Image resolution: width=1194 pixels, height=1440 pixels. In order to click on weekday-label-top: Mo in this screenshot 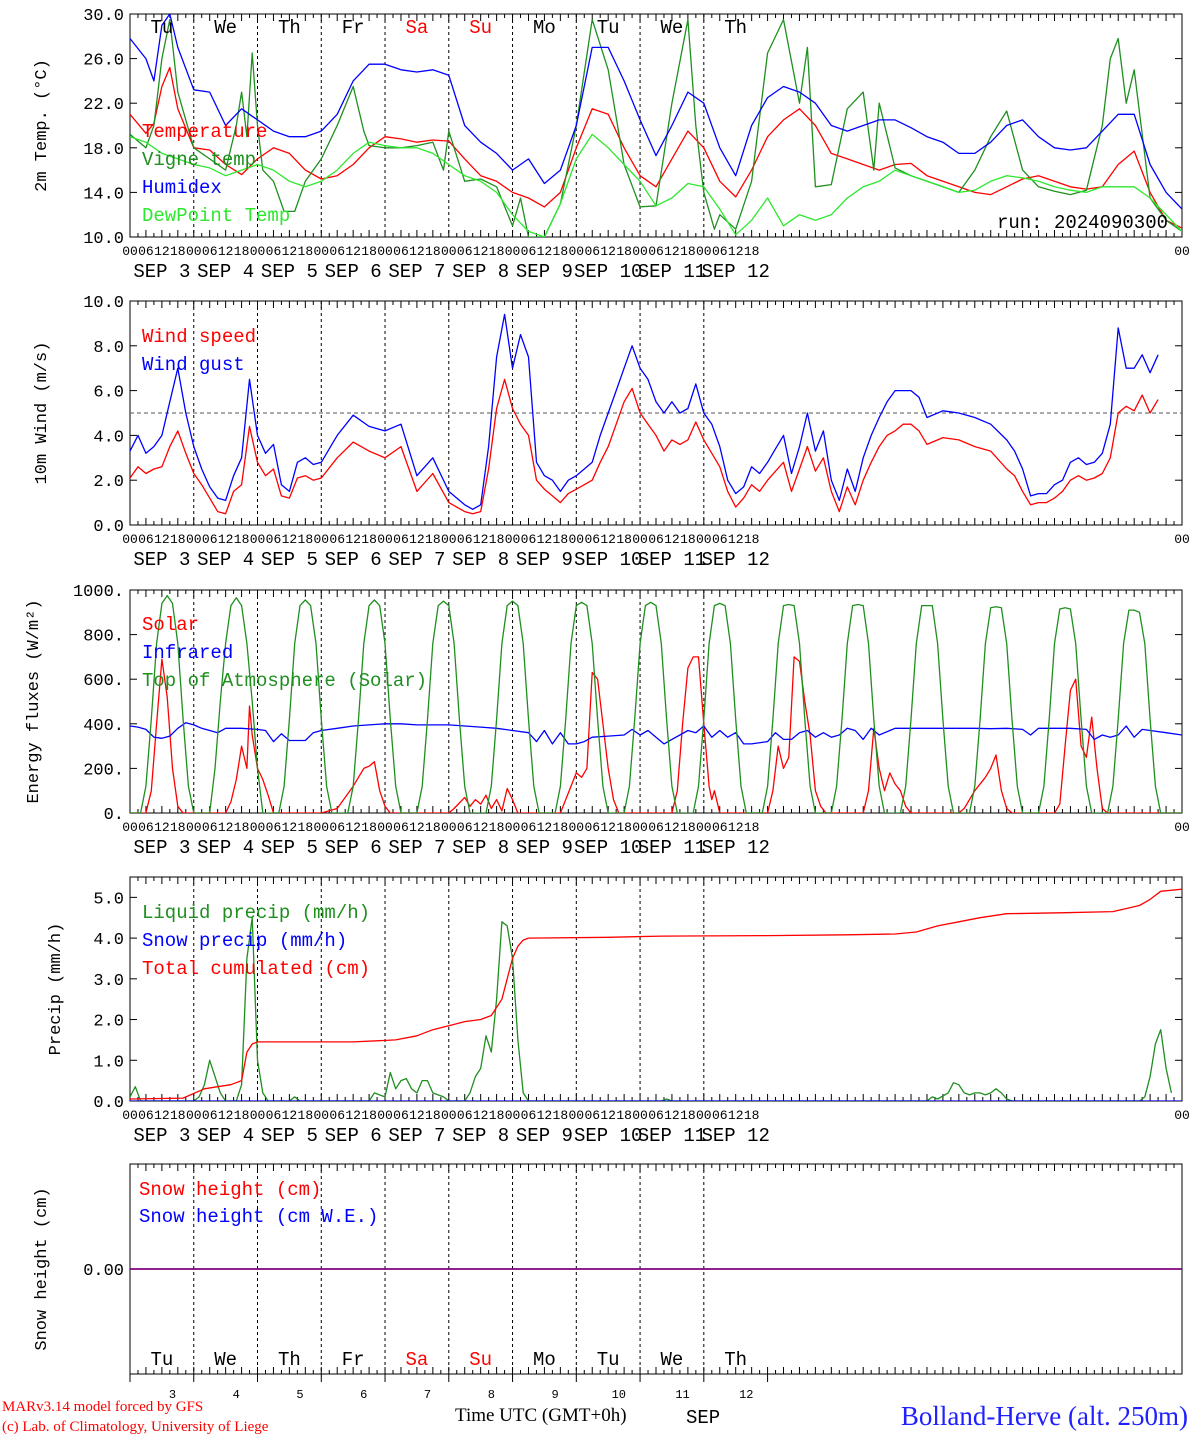, I will do `click(544, 28)`.